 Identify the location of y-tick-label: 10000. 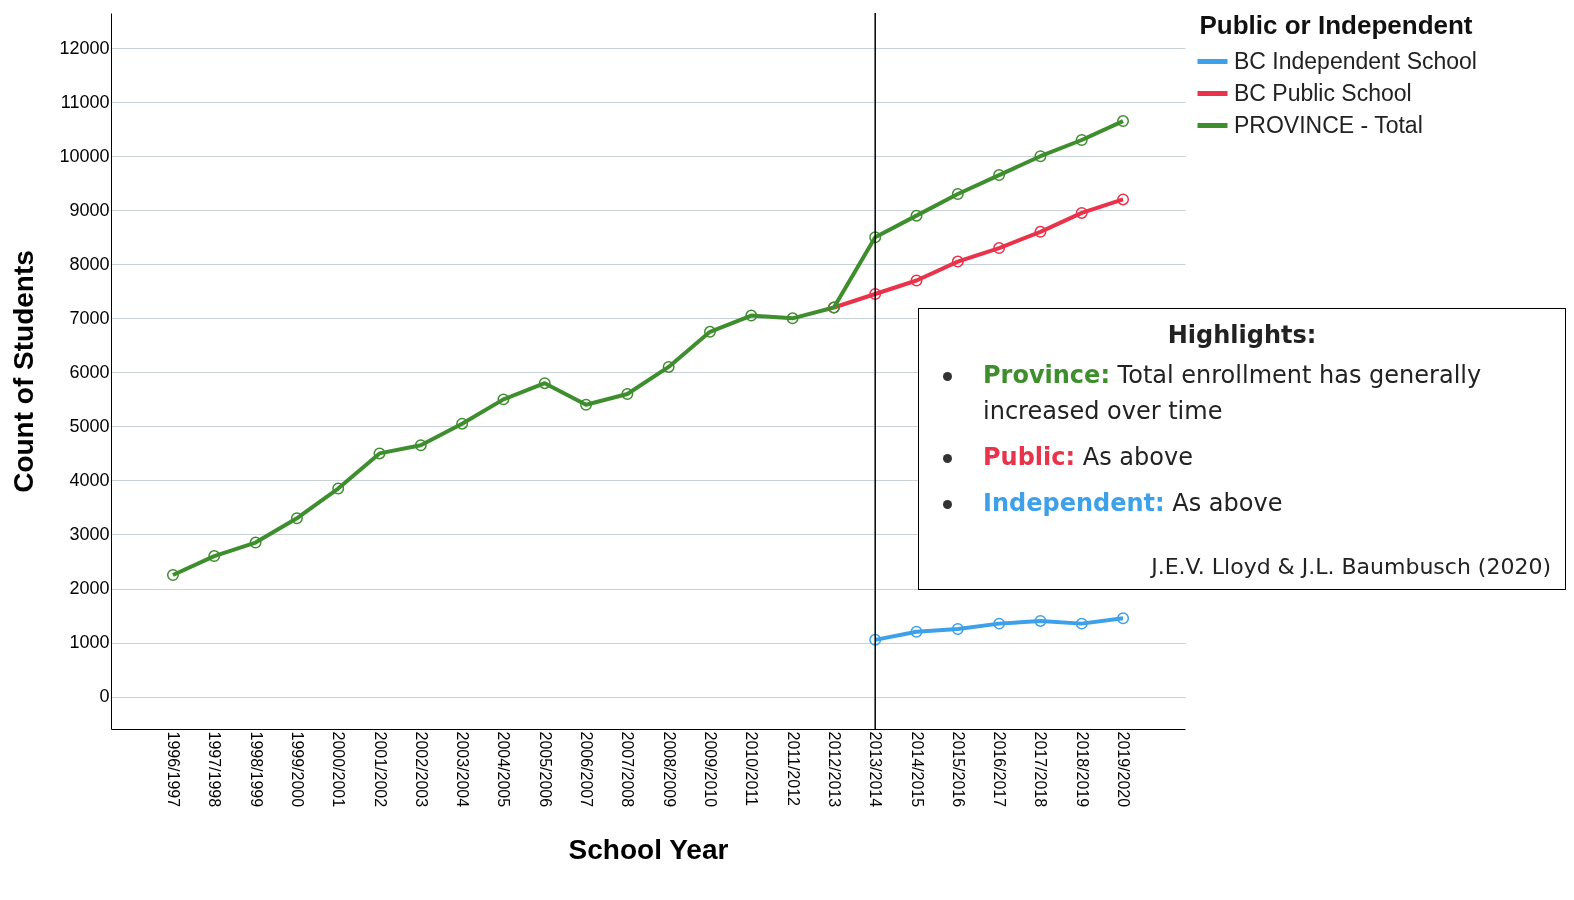
(84, 155).